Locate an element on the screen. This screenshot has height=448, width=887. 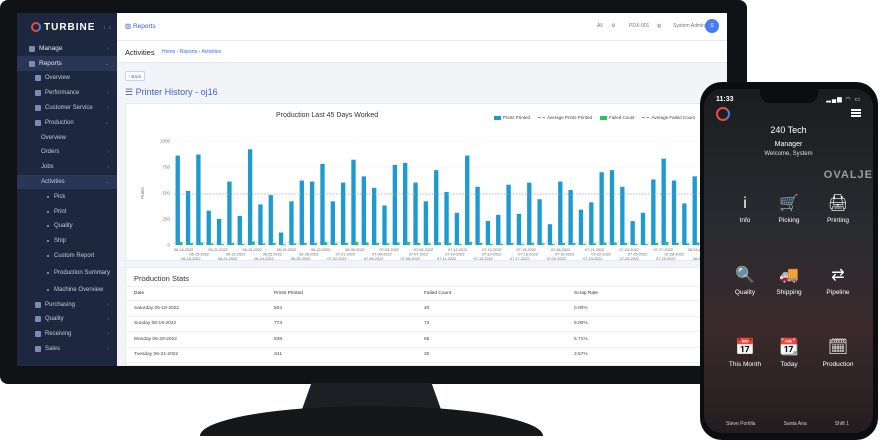
user-name: System Admin is located at coordinates (689, 26).